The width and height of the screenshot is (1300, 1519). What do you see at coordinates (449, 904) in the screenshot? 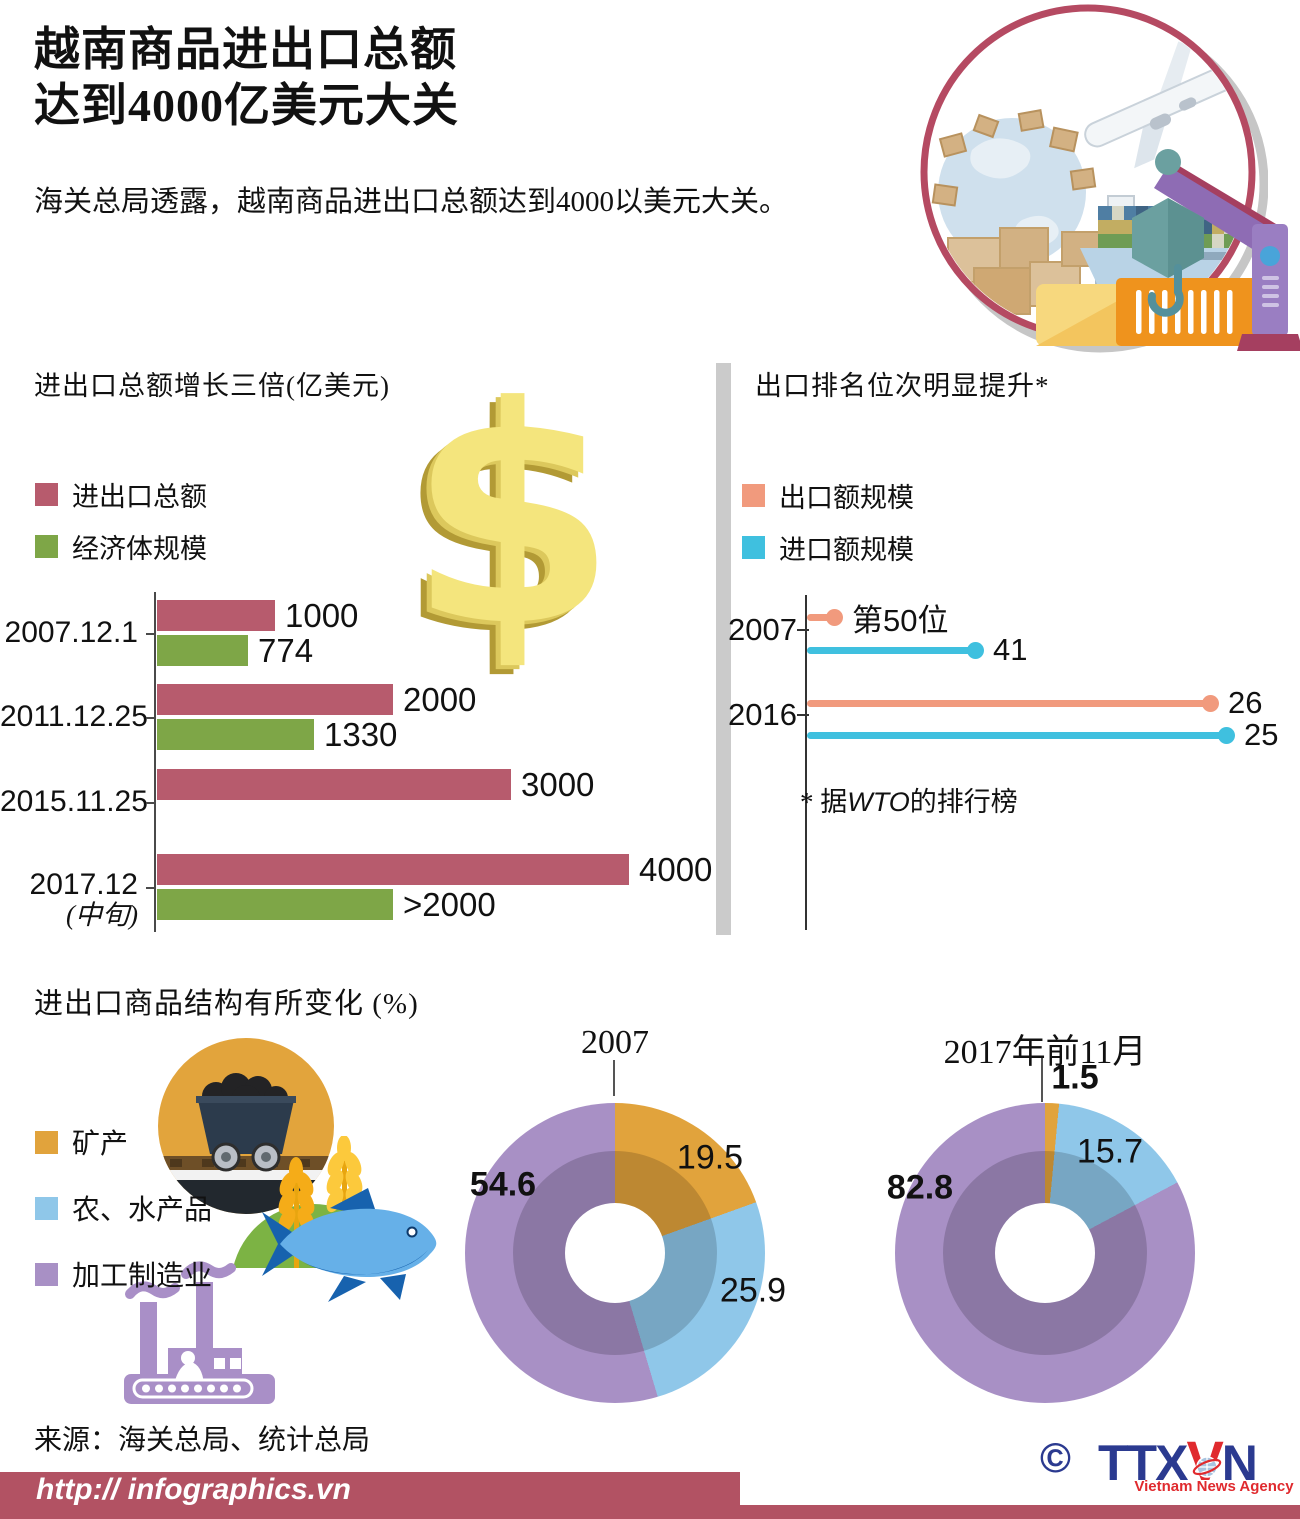
I see `growth-bar-value: >2000` at bounding box center [449, 904].